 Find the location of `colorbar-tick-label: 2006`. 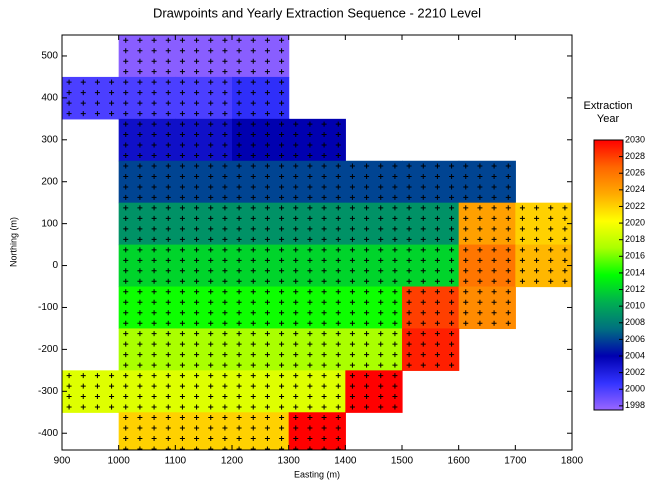

colorbar-tick-label: 2006 is located at coordinates (635, 339).